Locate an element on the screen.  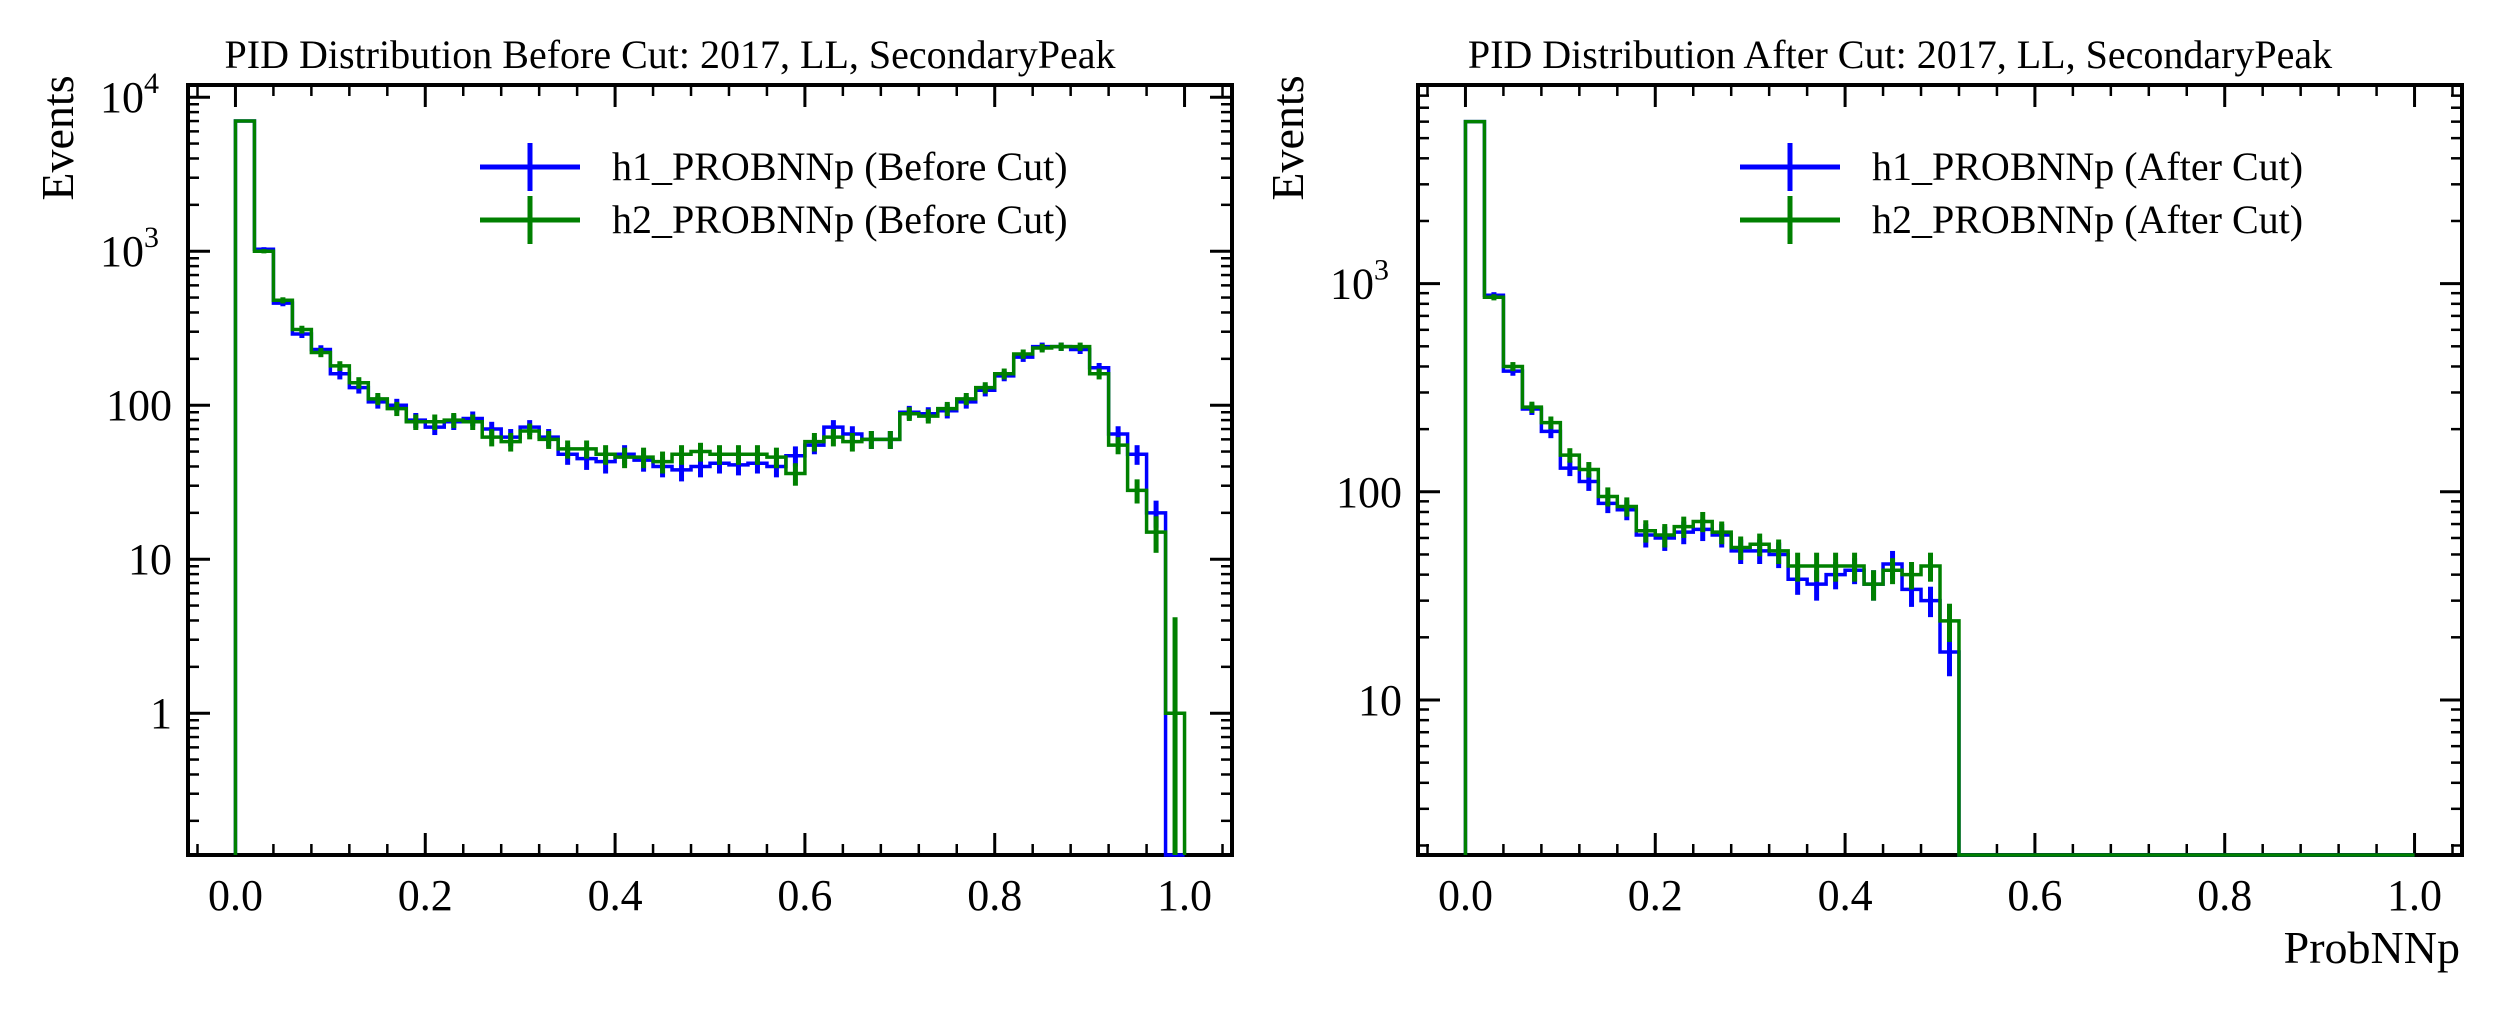
y-tick-exponent: 4 is located at coordinates (151, 83).